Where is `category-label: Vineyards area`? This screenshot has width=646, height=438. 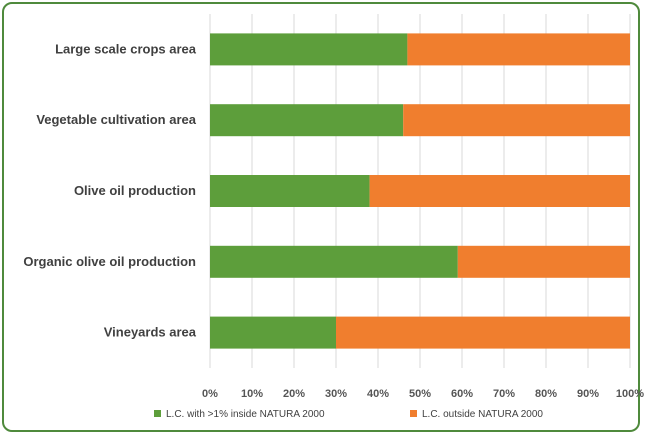
category-label: Vineyards area is located at coordinates (150, 332).